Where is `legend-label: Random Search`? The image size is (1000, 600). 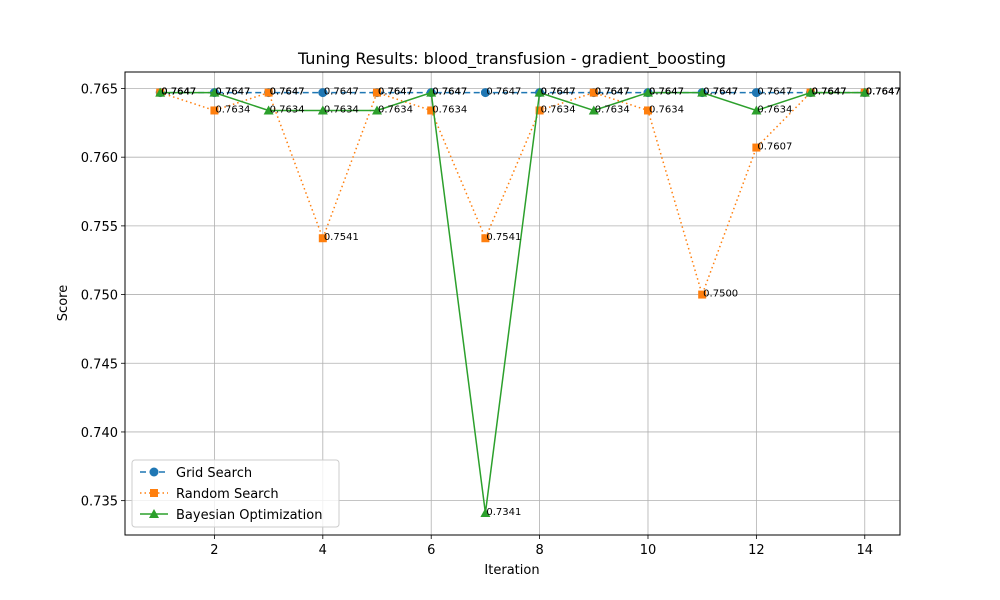
legend-label: Random Search is located at coordinates (227, 494).